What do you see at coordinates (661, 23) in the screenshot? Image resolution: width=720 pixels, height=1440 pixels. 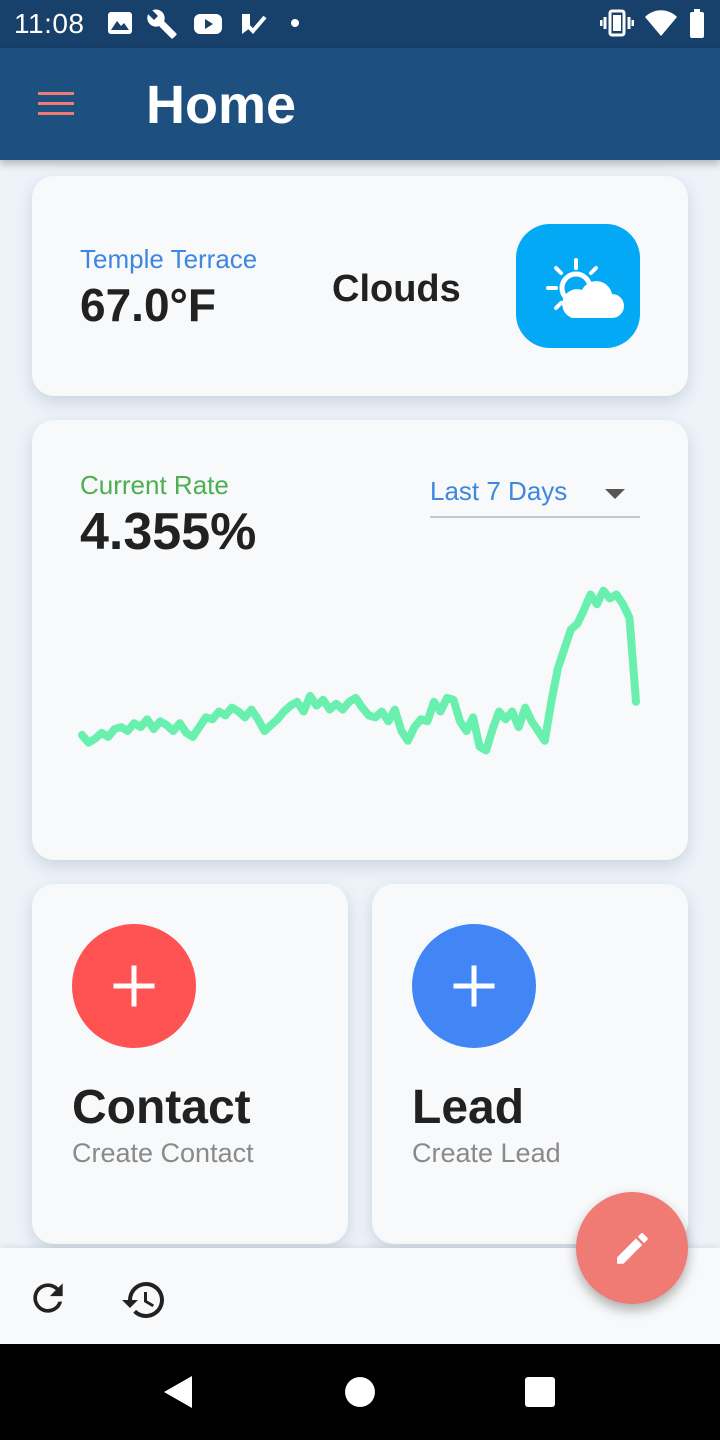 I see `wifi-icon` at bounding box center [661, 23].